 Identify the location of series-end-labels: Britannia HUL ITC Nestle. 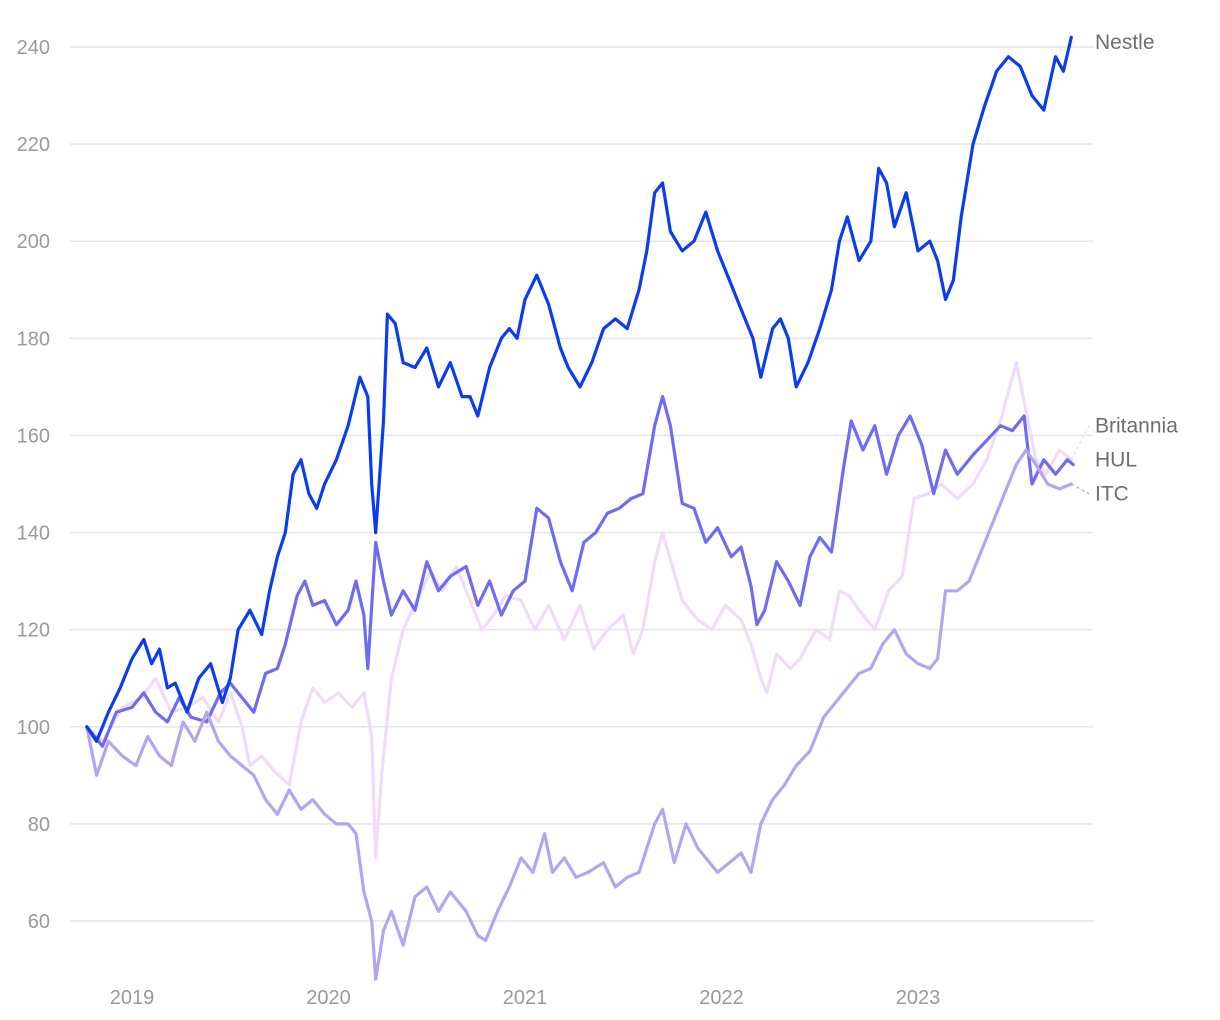
(1124, 268).